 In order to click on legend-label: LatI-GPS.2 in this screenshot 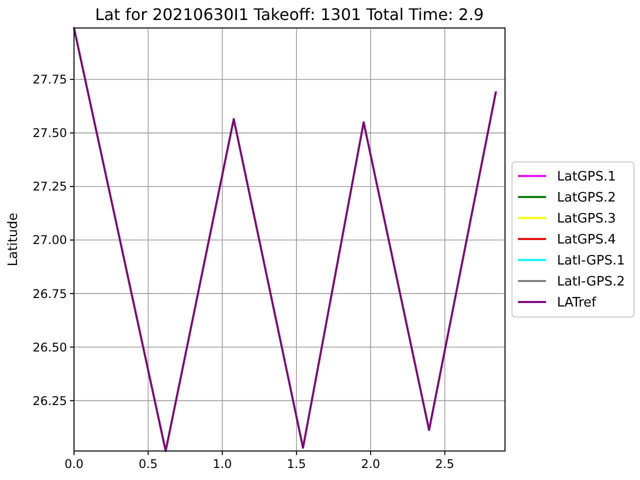, I will do `click(591, 282)`.